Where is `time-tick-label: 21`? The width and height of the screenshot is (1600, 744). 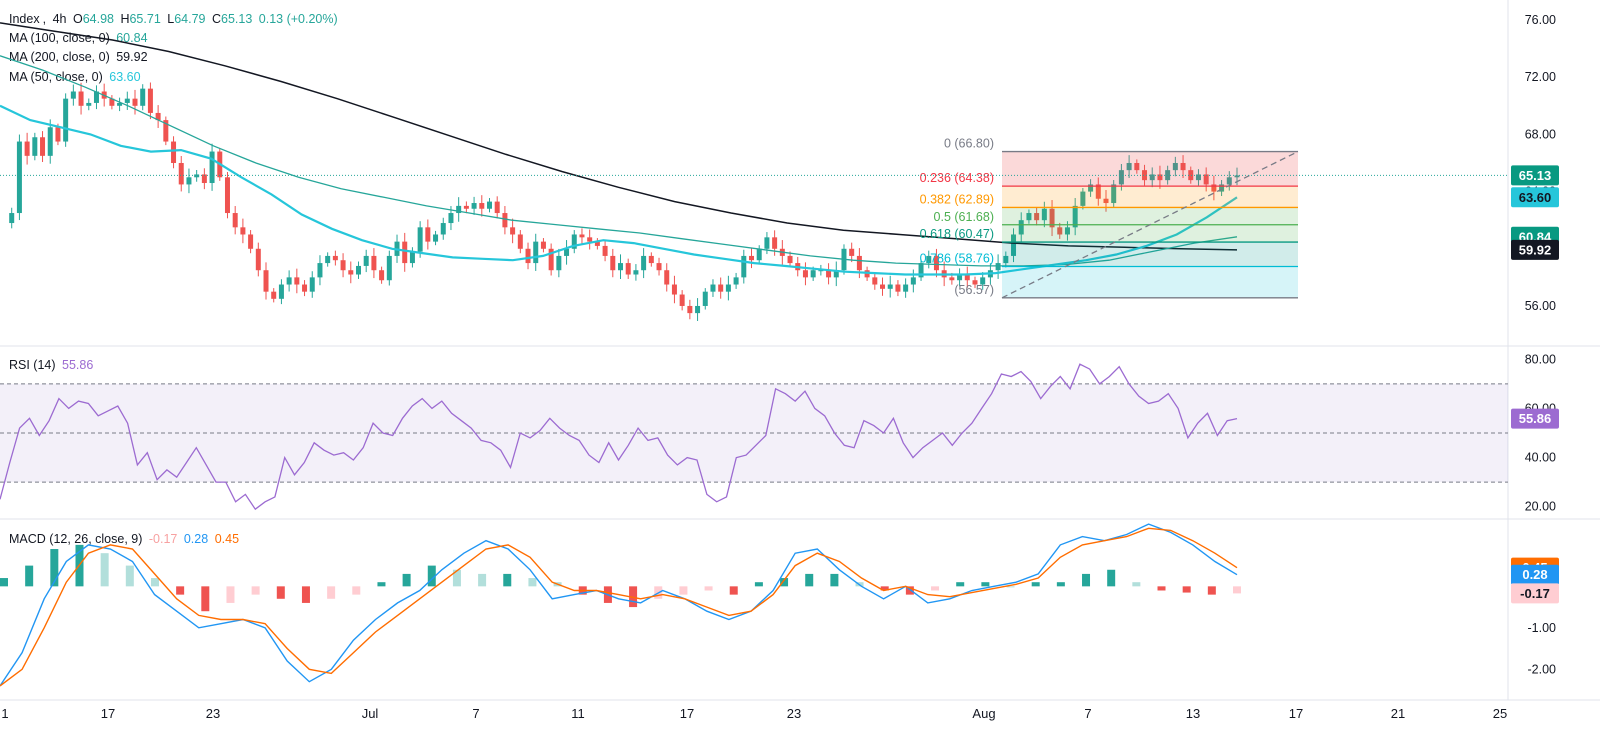
time-tick-label: 21 is located at coordinates (1398, 713).